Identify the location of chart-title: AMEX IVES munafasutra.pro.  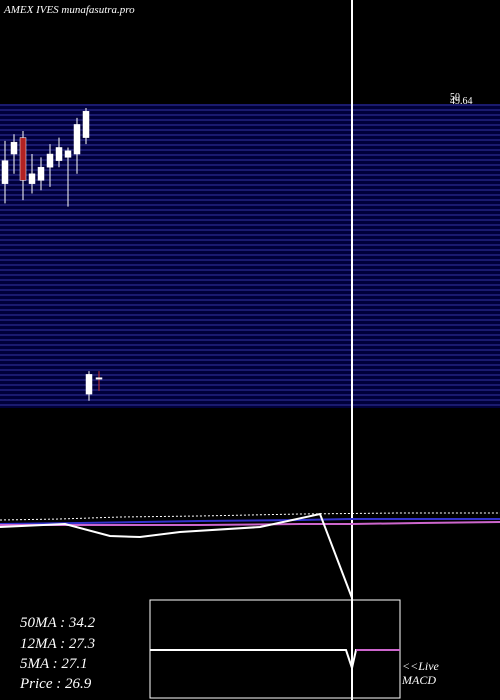
(69, 10).